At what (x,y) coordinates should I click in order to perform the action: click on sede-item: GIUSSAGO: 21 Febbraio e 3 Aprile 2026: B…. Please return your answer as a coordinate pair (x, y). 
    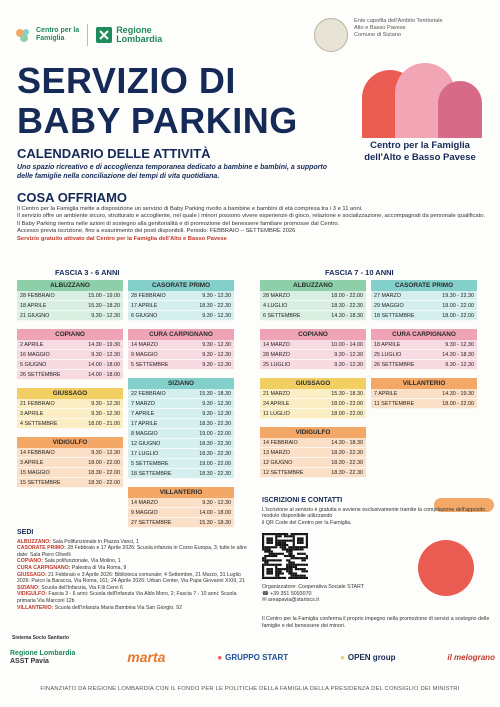
    Looking at the image, I should click on (132, 578).